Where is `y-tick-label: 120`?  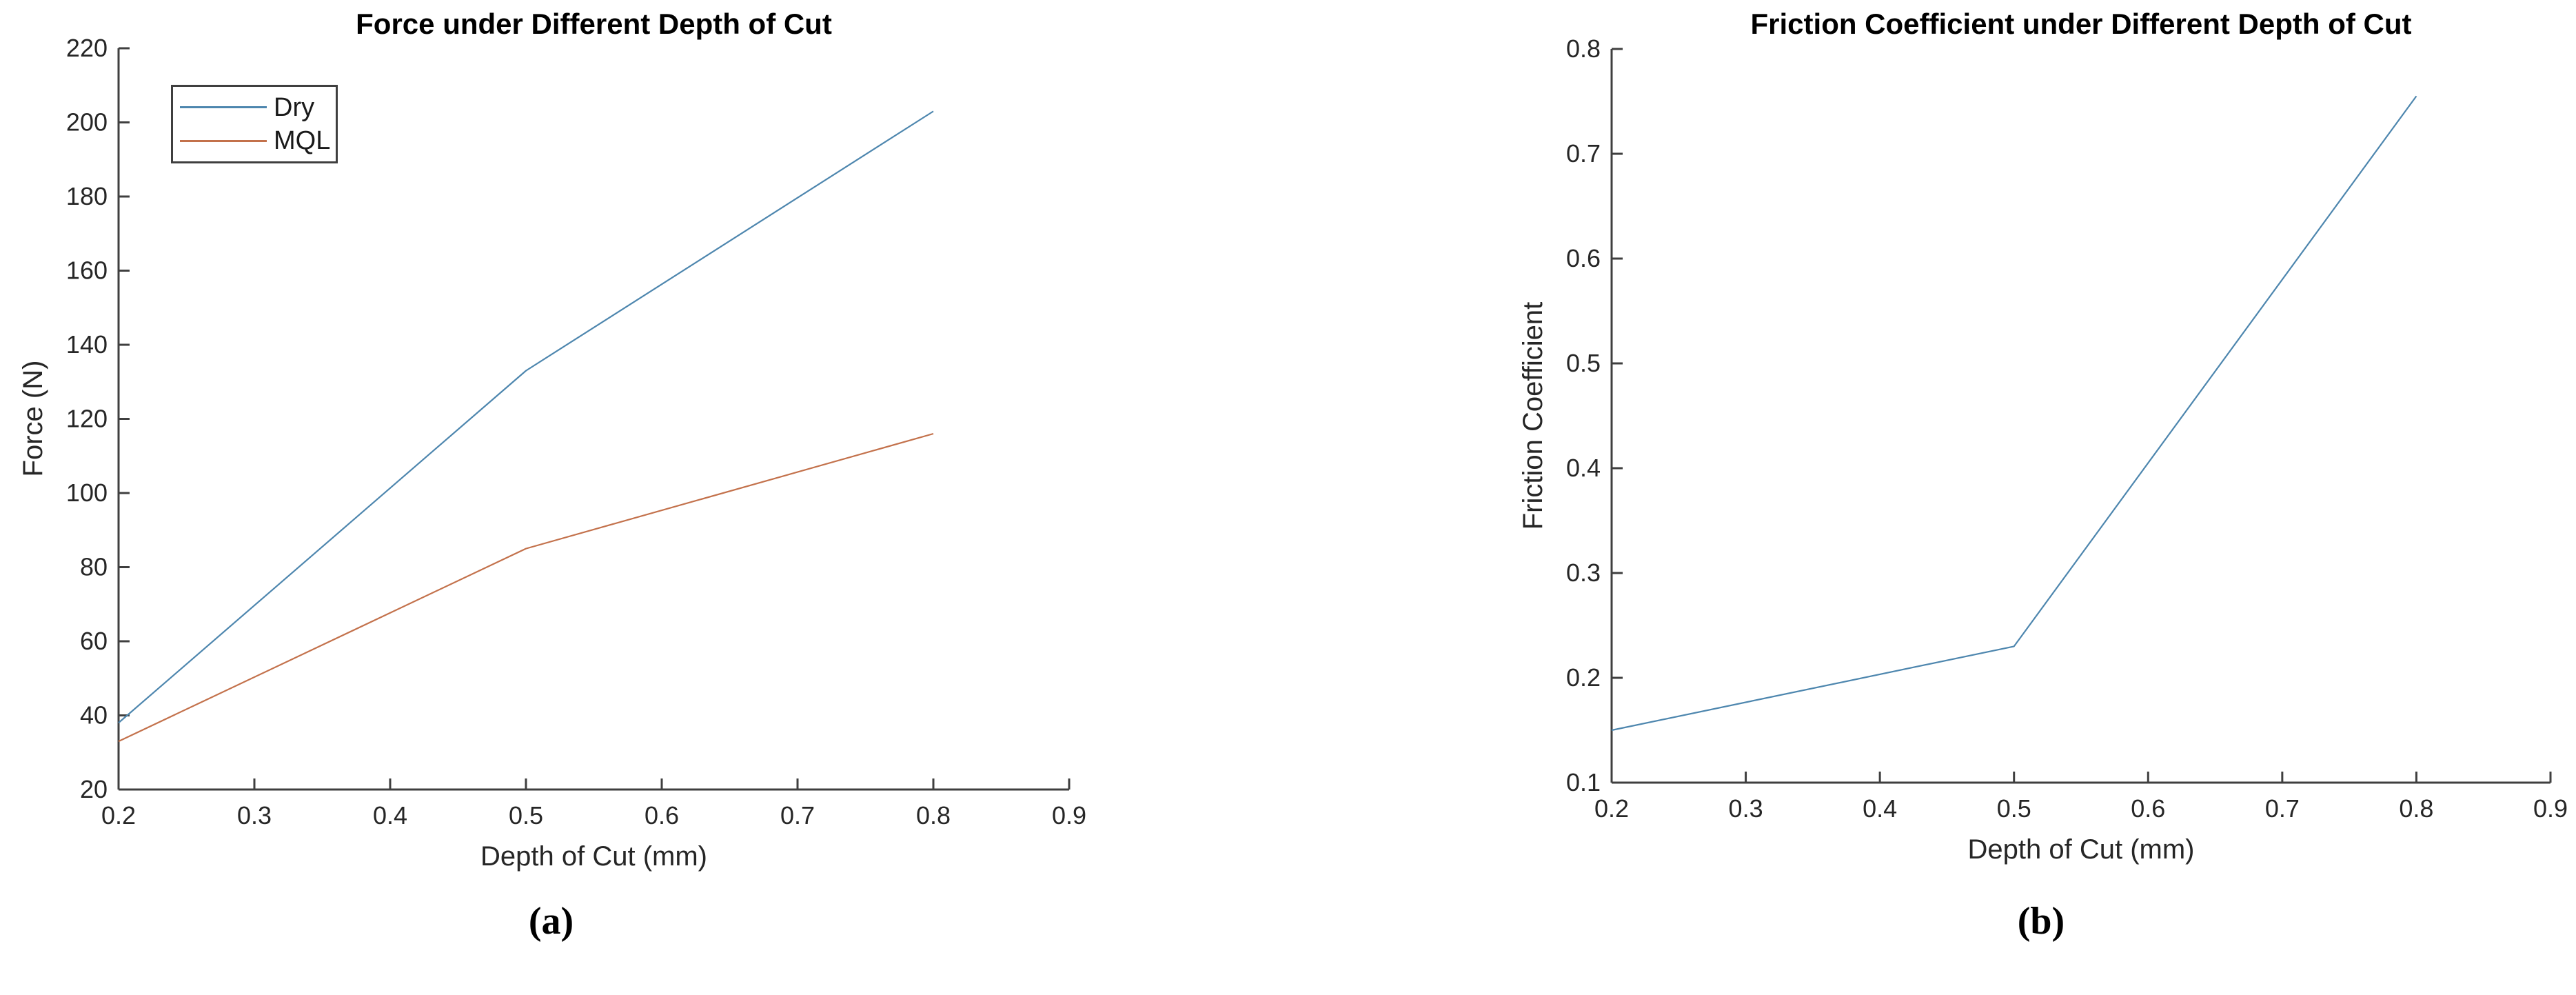 y-tick-label: 120 is located at coordinates (87, 419).